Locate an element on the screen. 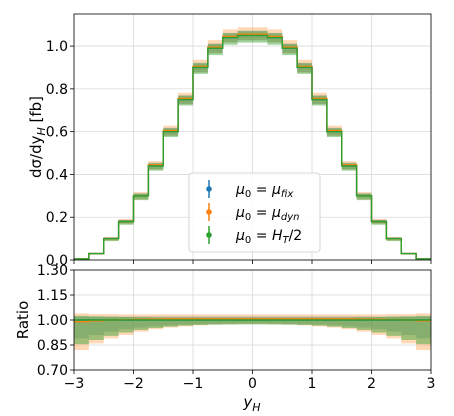  x-tick-label: 0 is located at coordinates (252, 384).